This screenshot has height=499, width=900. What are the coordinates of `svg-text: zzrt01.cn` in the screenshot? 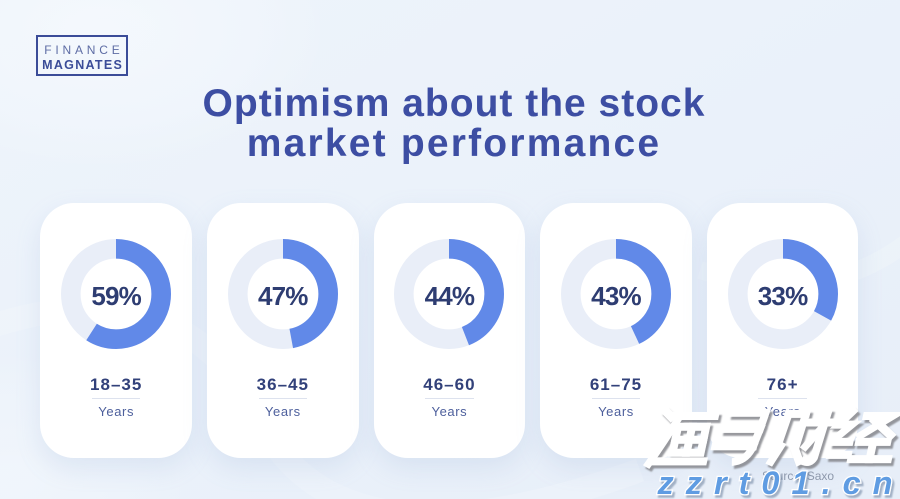 It's located at (778, 482).